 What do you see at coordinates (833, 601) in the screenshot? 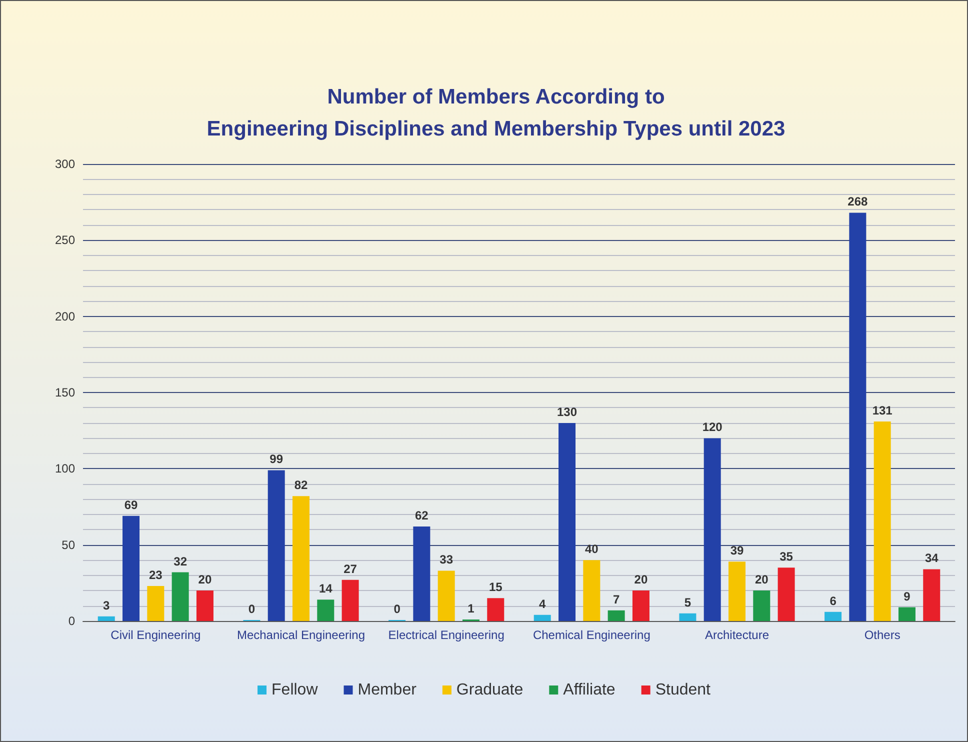
I see `data-label: 6` at bounding box center [833, 601].